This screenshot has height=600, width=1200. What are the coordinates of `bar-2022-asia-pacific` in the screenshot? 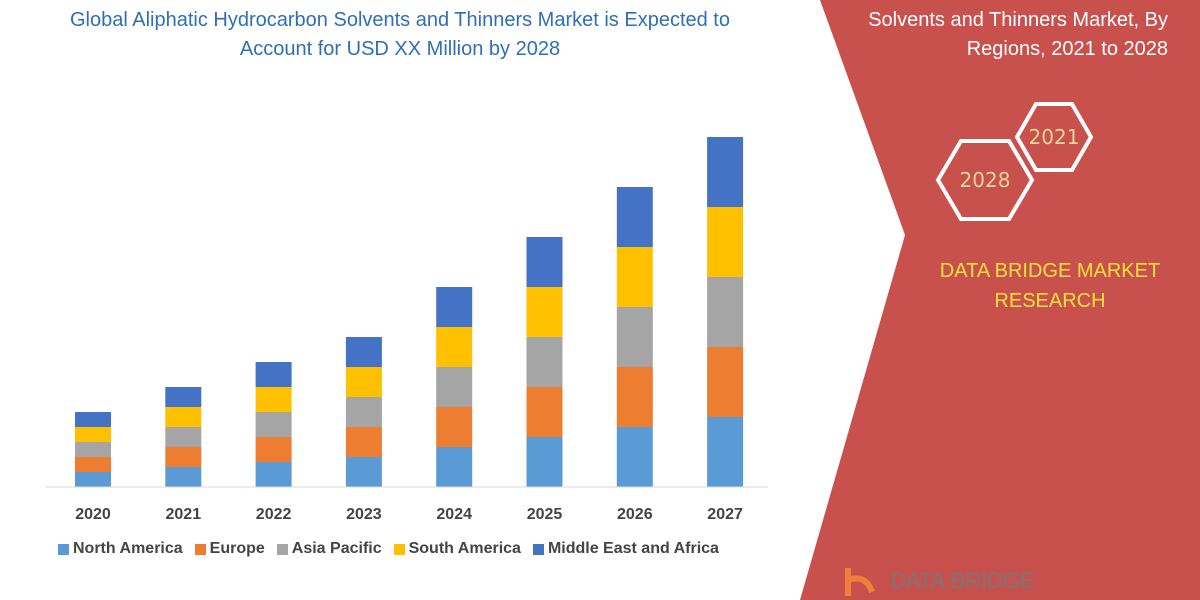 It's located at (273, 424).